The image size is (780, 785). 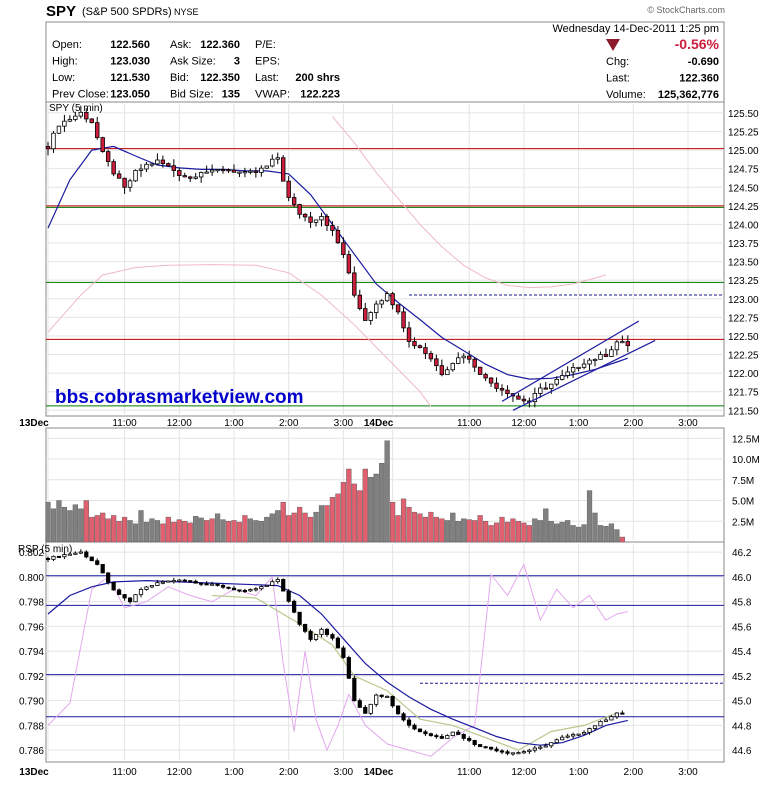 I want to click on quote-value: 122.360, so click(x=699, y=79).